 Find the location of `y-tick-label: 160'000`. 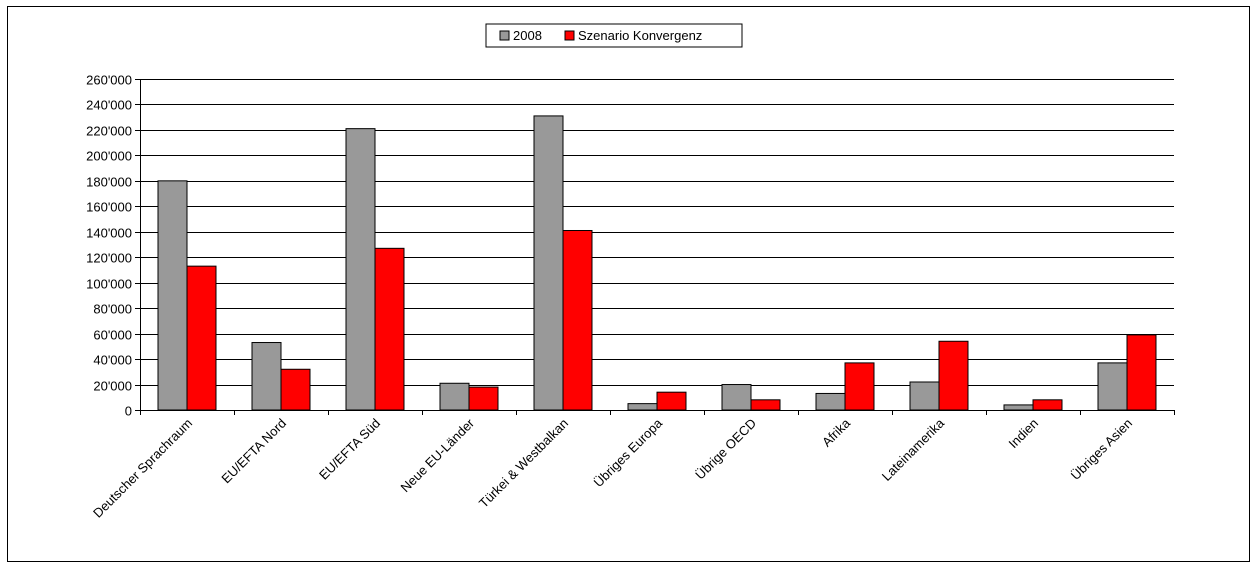

y-tick-label: 160'000 is located at coordinates (109, 207).